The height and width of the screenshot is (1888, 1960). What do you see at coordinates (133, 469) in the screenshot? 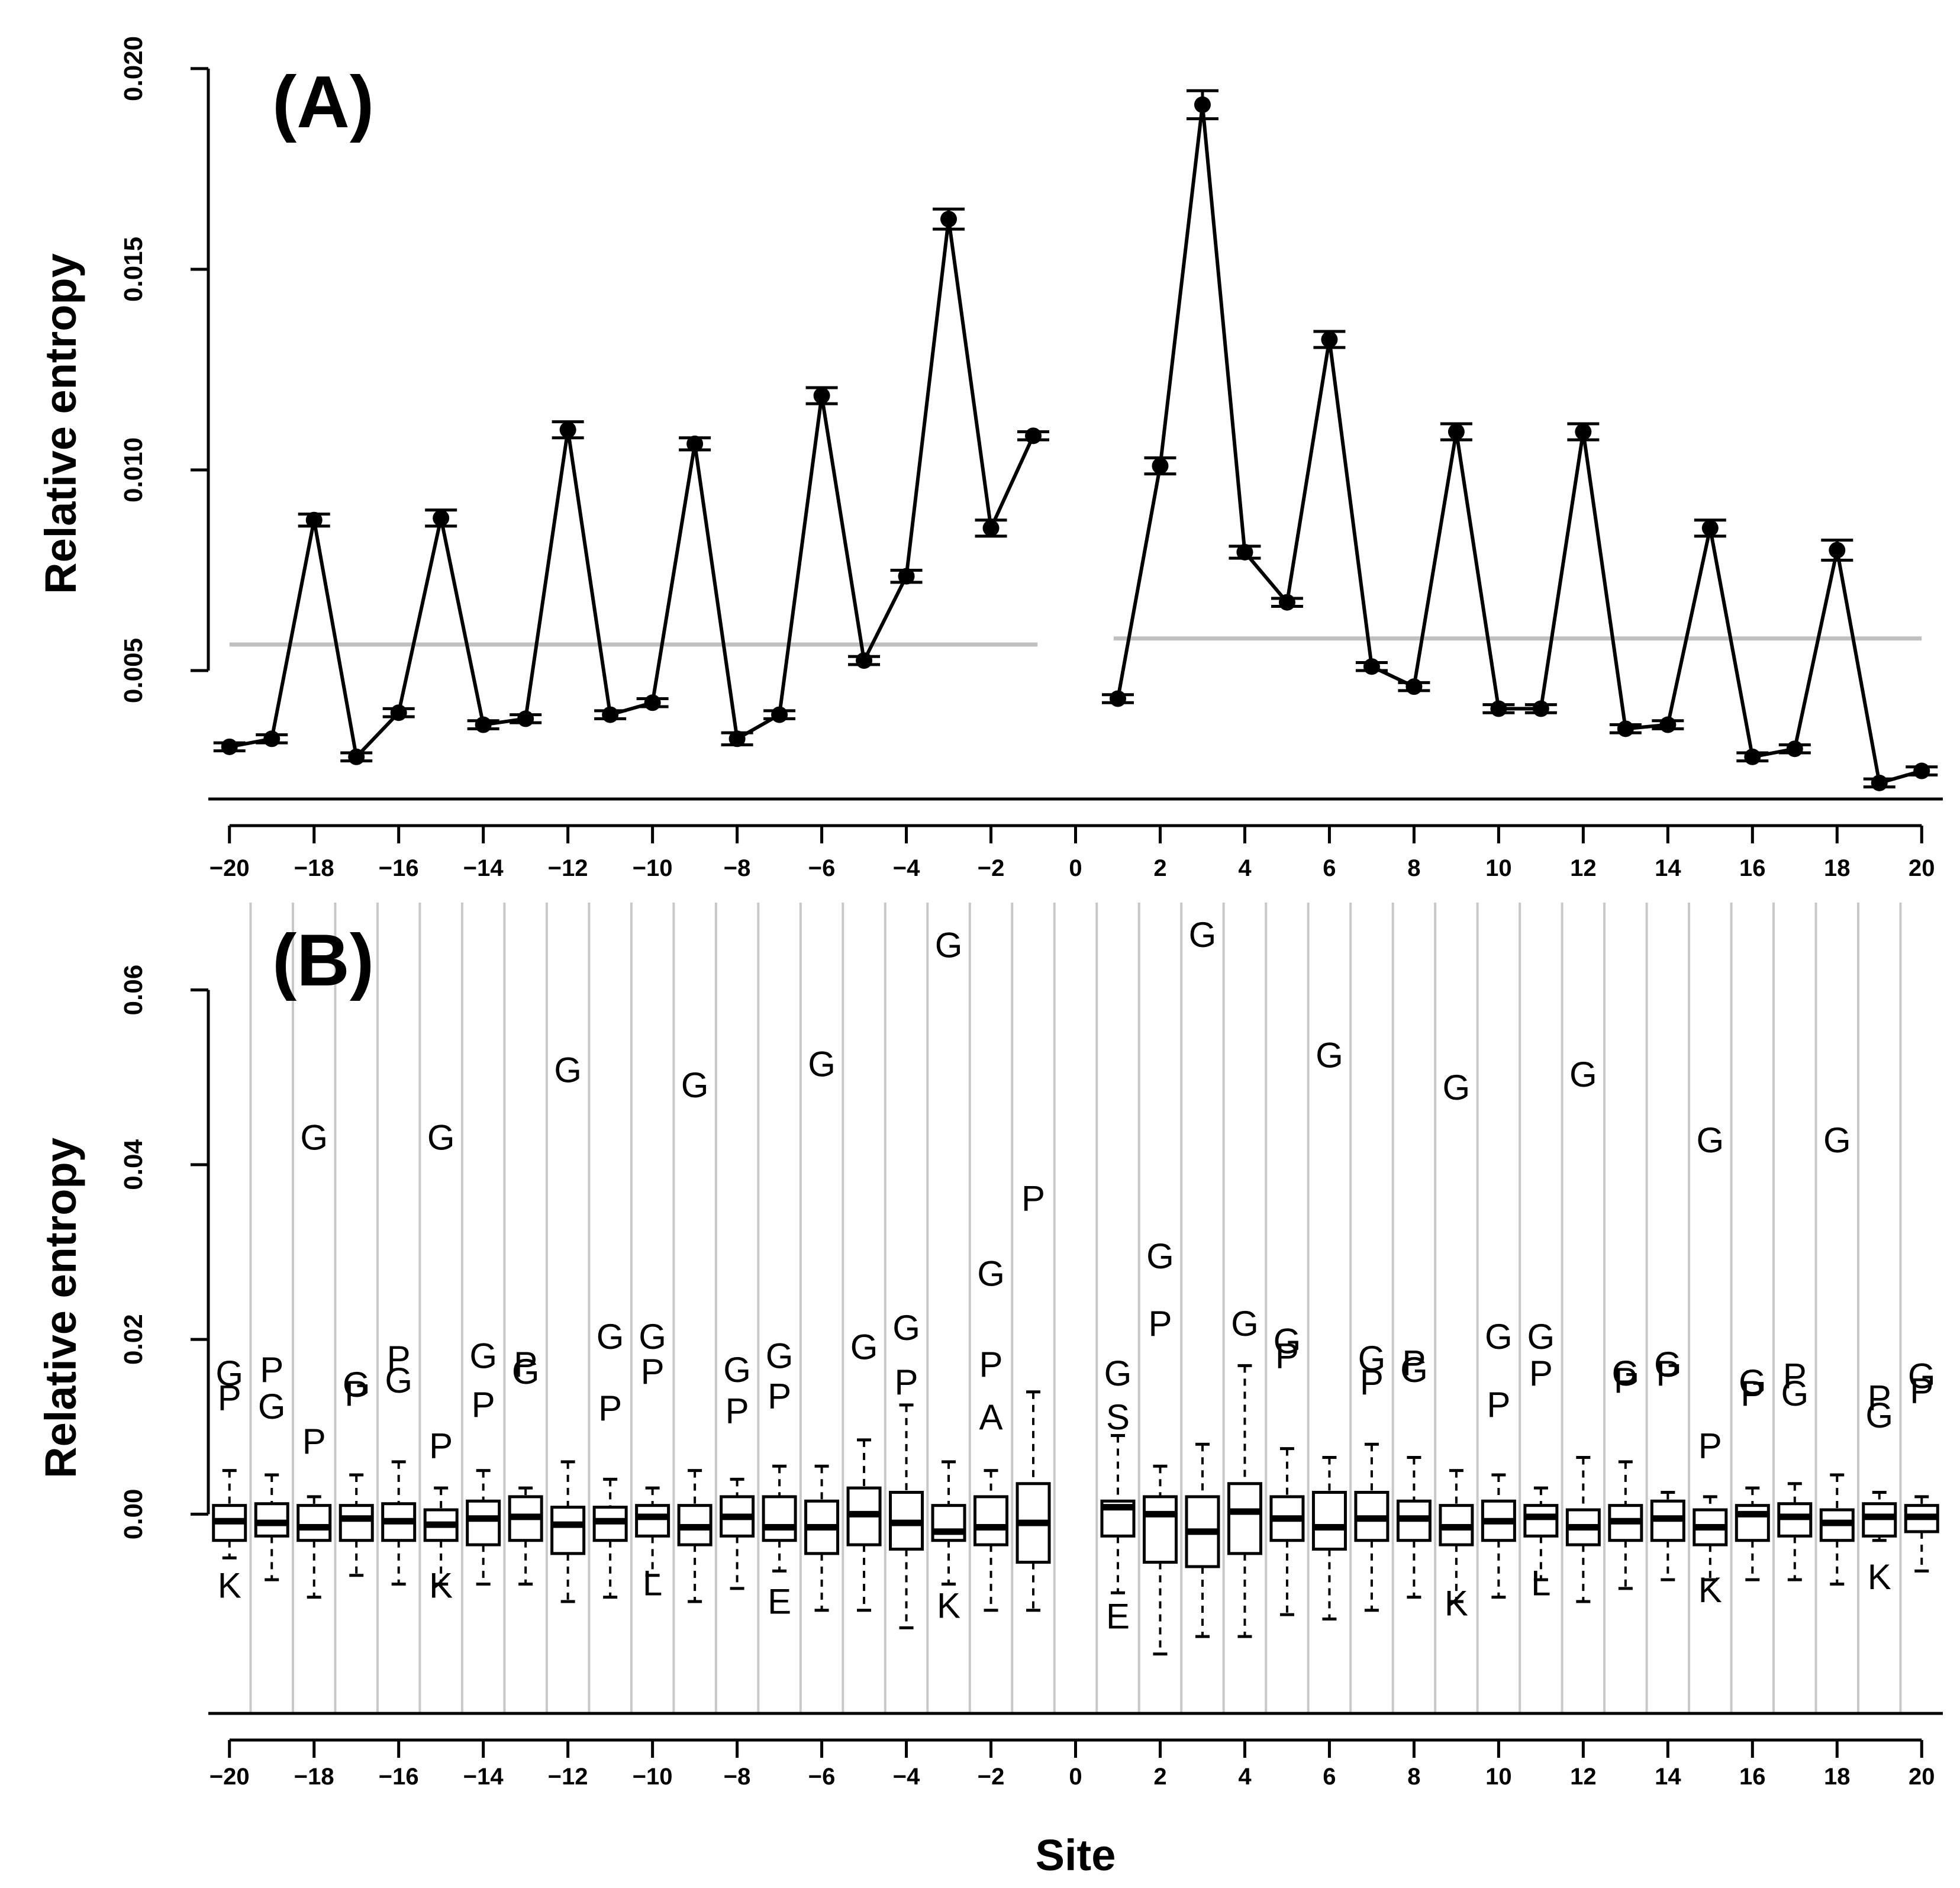
I see `y-tick-label: 0.010` at bounding box center [133, 469].